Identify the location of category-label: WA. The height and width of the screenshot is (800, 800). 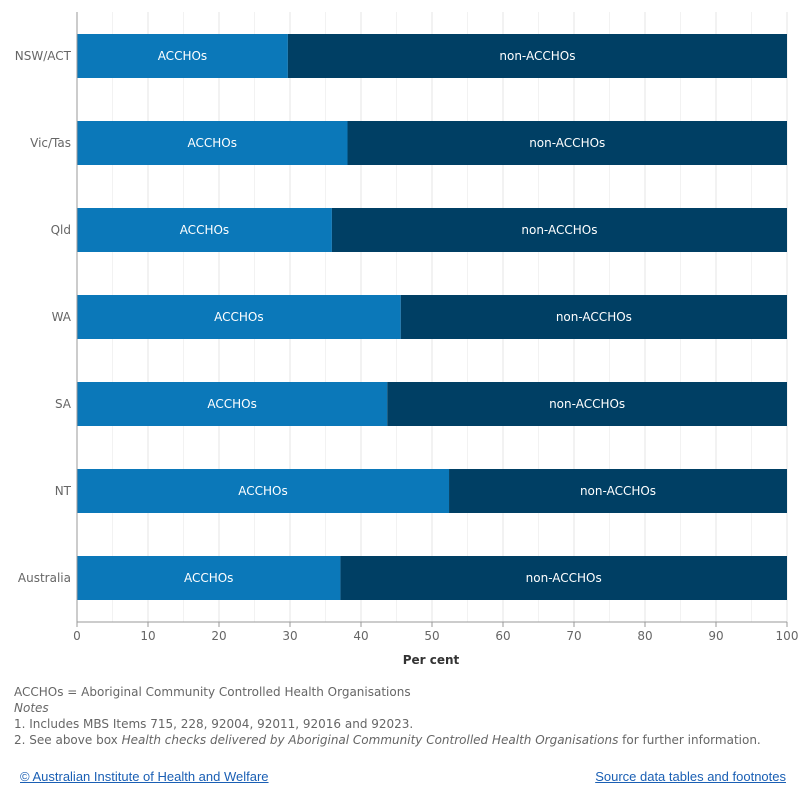
(62, 317).